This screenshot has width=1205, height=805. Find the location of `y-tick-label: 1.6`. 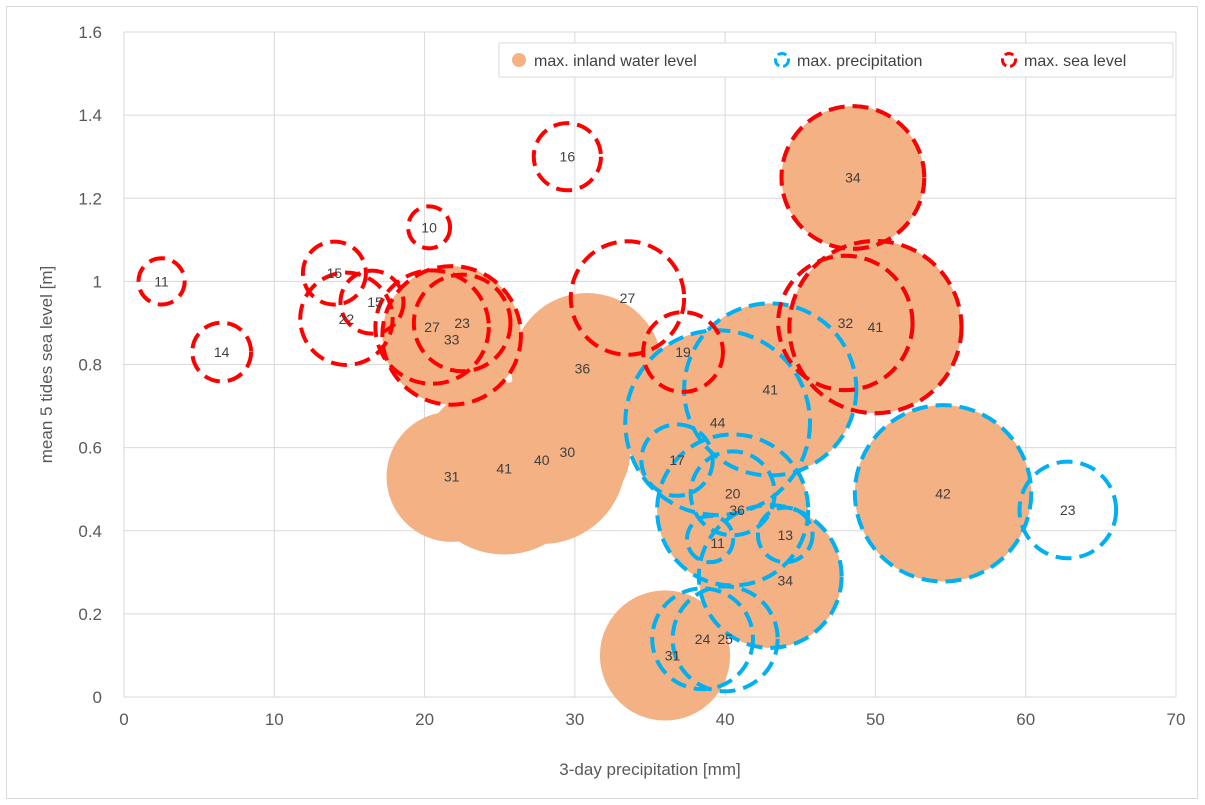

y-tick-label: 1.6 is located at coordinates (90, 32).